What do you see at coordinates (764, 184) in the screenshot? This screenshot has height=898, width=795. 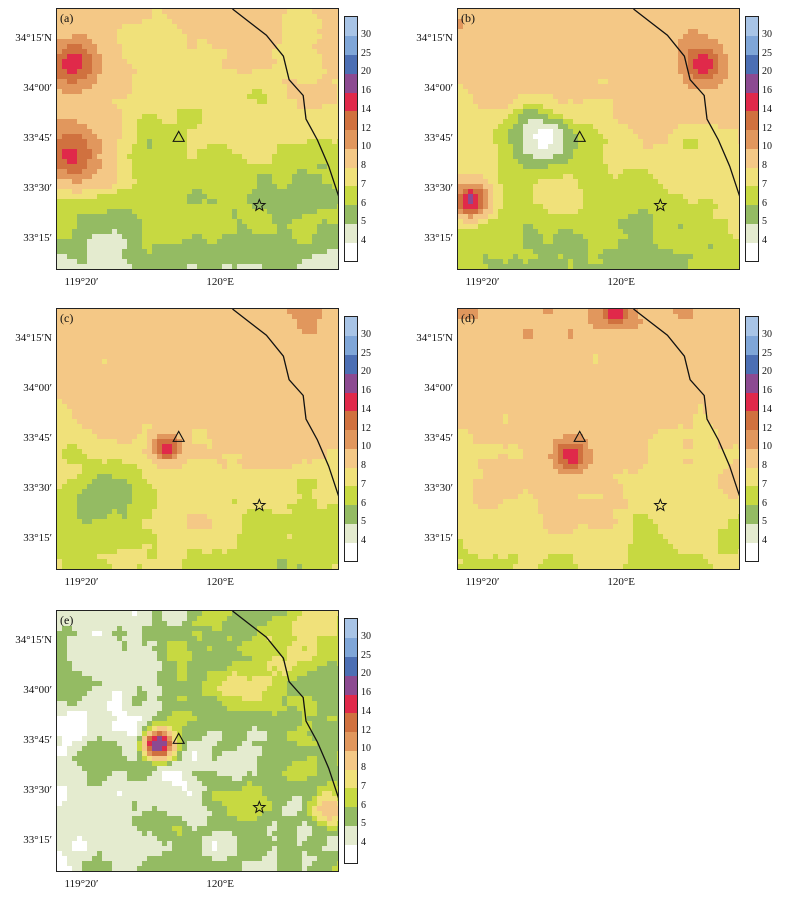 I see `colorbar-tick-label: 7` at bounding box center [764, 184].